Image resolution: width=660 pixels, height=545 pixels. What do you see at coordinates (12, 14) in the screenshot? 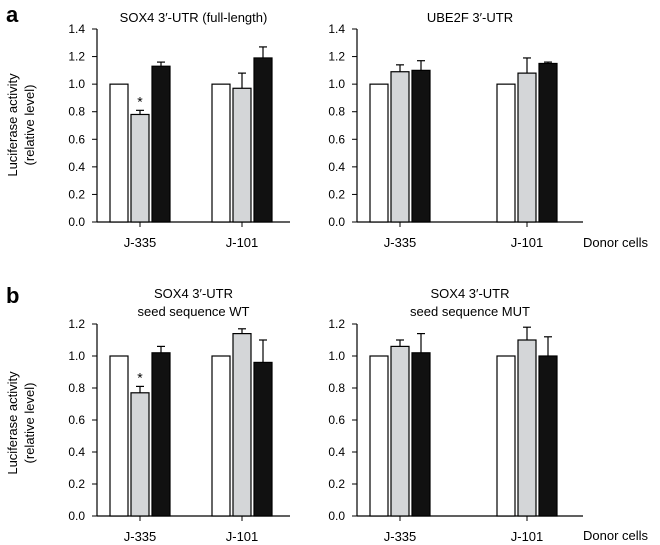
I see `panel-letter-a: a` at bounding box center [12, 14].